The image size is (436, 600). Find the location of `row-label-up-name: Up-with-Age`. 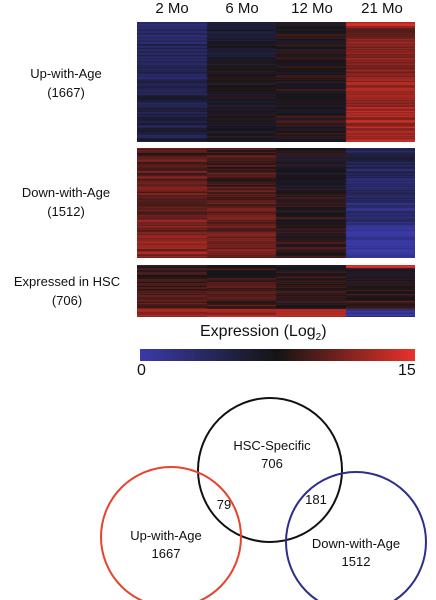

row-label-up-name: Up-with-Age is located at coordinates (66, 73).